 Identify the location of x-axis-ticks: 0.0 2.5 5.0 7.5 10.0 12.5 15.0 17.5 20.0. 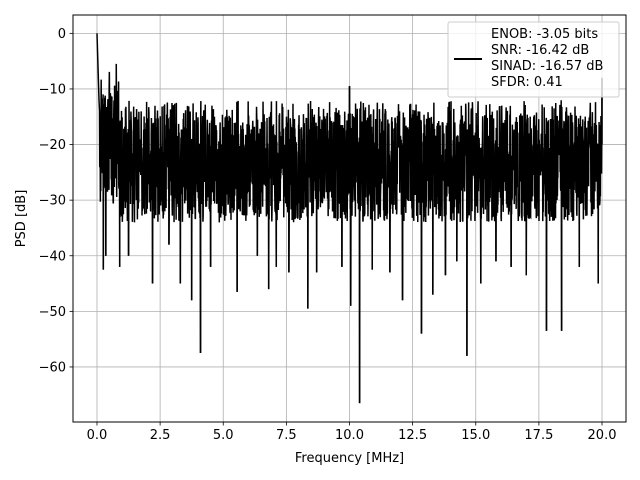
(352, 432).